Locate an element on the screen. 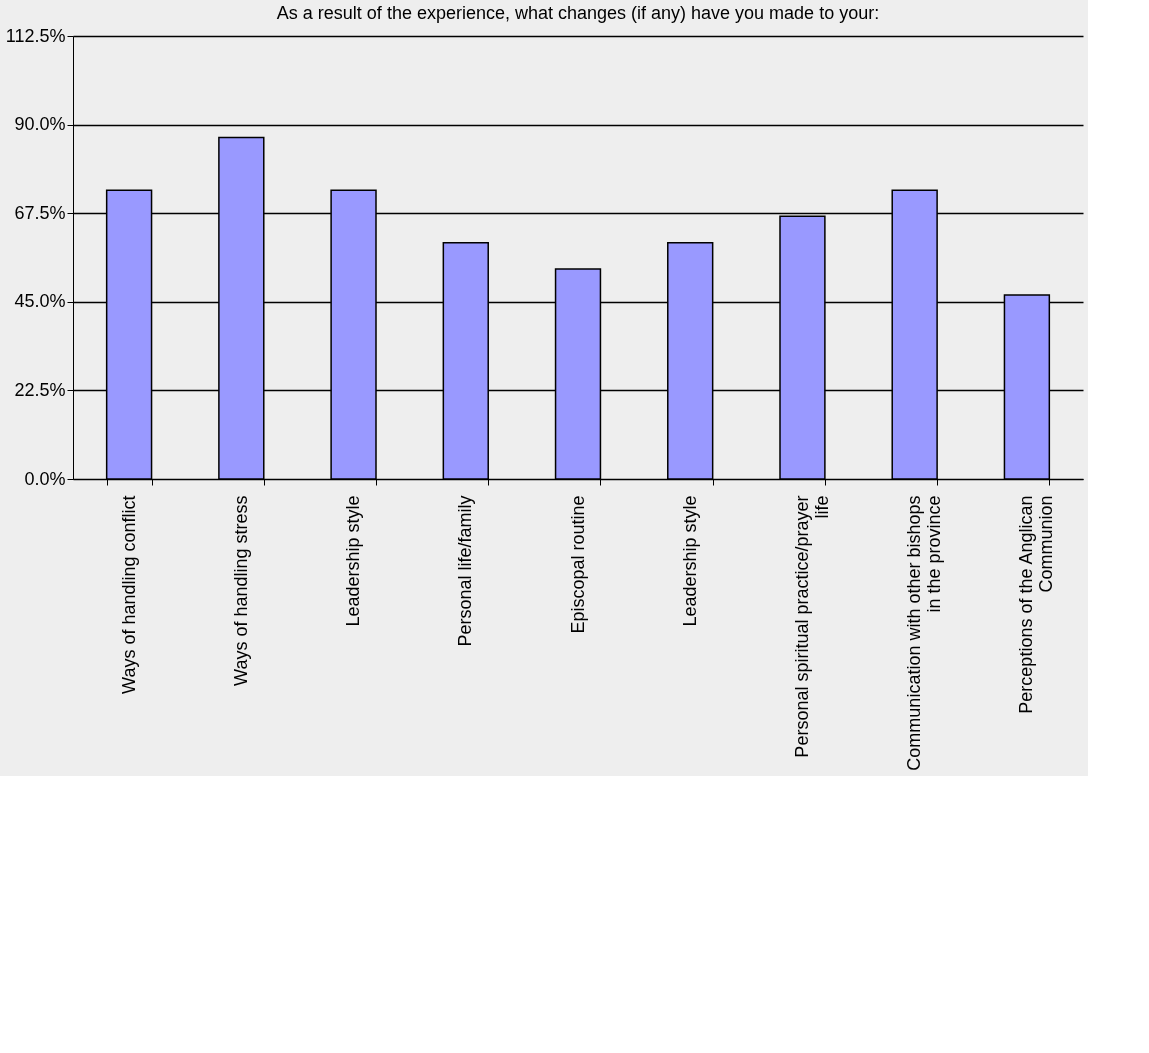 This screenshot has width=1149, height=1053. y-tick-label: 67.5% is located at coordinates (40, 212).